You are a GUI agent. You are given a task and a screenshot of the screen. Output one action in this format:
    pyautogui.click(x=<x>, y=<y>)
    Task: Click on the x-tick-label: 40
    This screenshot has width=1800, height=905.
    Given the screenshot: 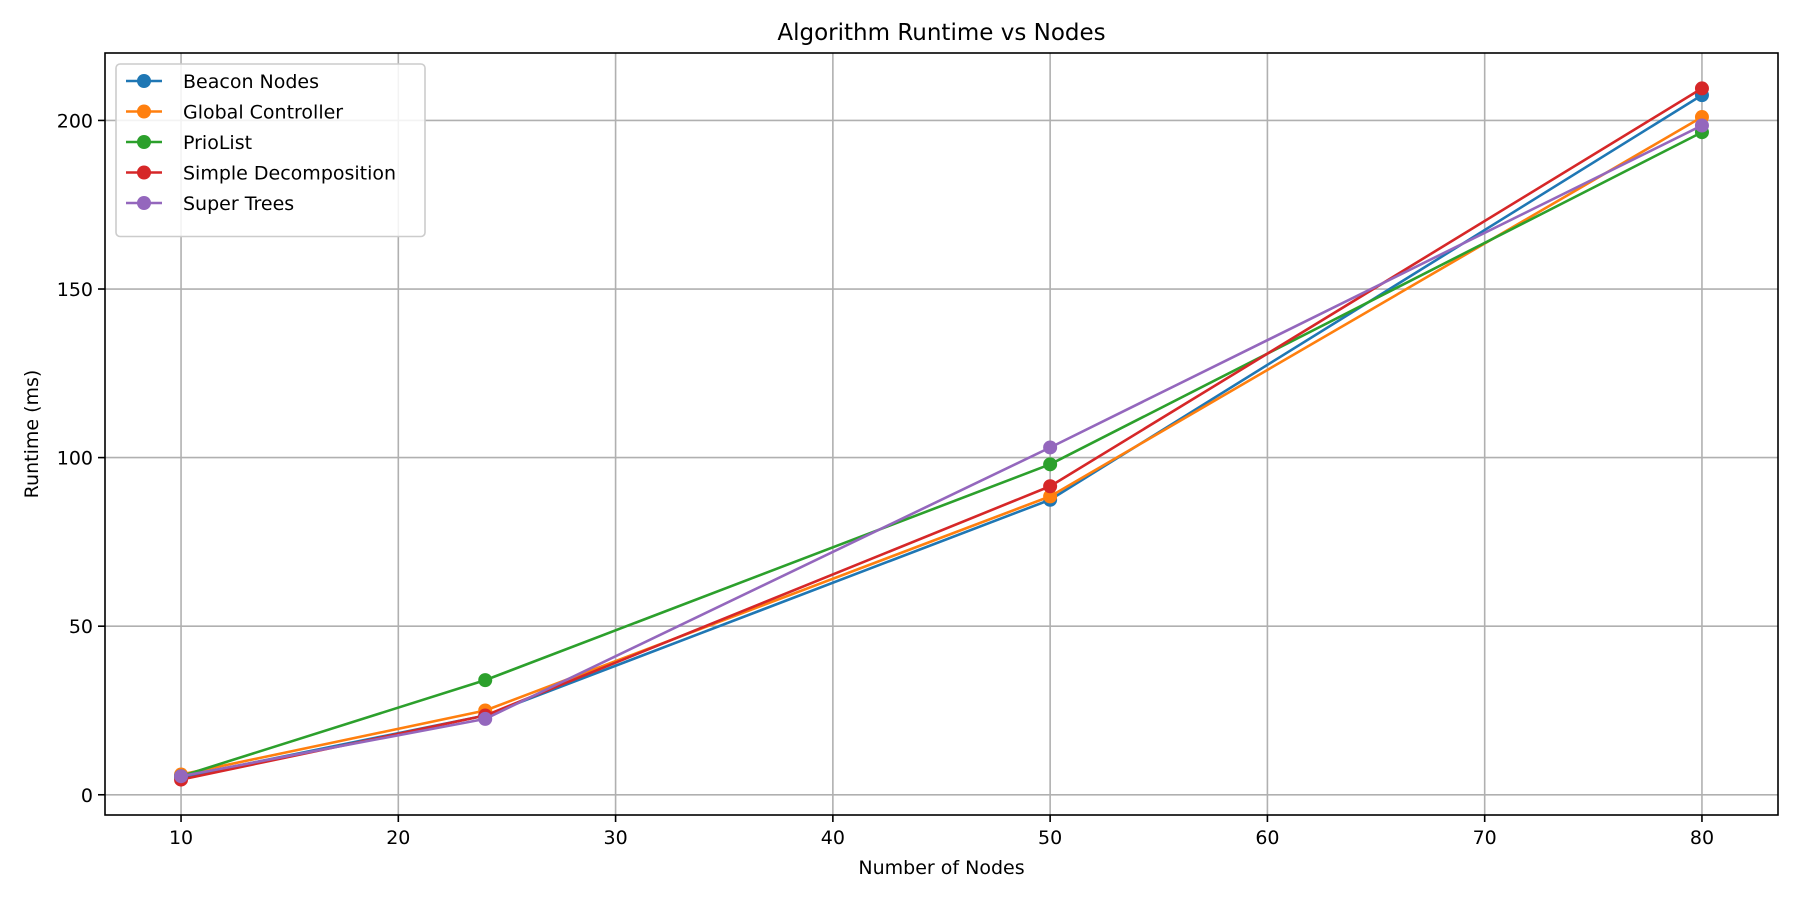 What is the action you would take?
    pyautogui.click(x=833, y=838)
    